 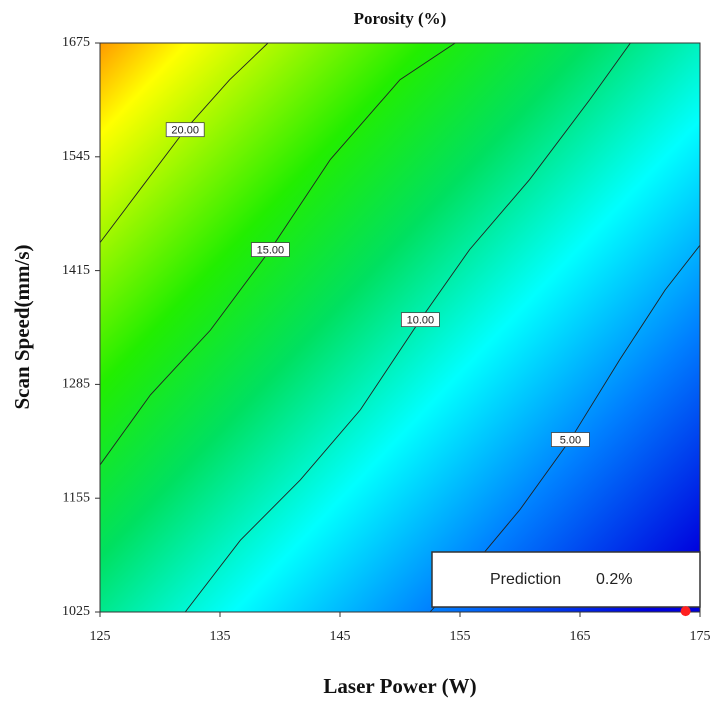 I want to click on chart-title: Porosity (%), so click(x=400, y=18).